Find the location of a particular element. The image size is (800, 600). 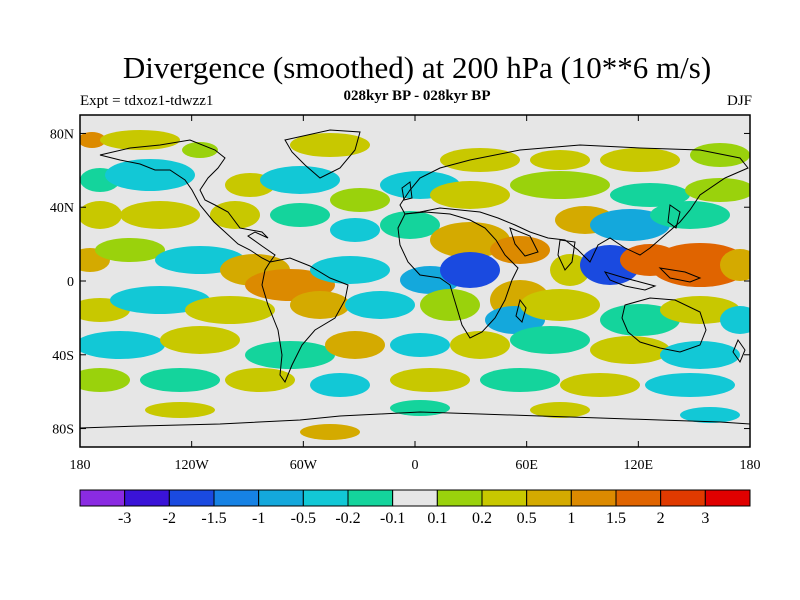

lat-tick-label: 40N is located at coordinates (62, 208).